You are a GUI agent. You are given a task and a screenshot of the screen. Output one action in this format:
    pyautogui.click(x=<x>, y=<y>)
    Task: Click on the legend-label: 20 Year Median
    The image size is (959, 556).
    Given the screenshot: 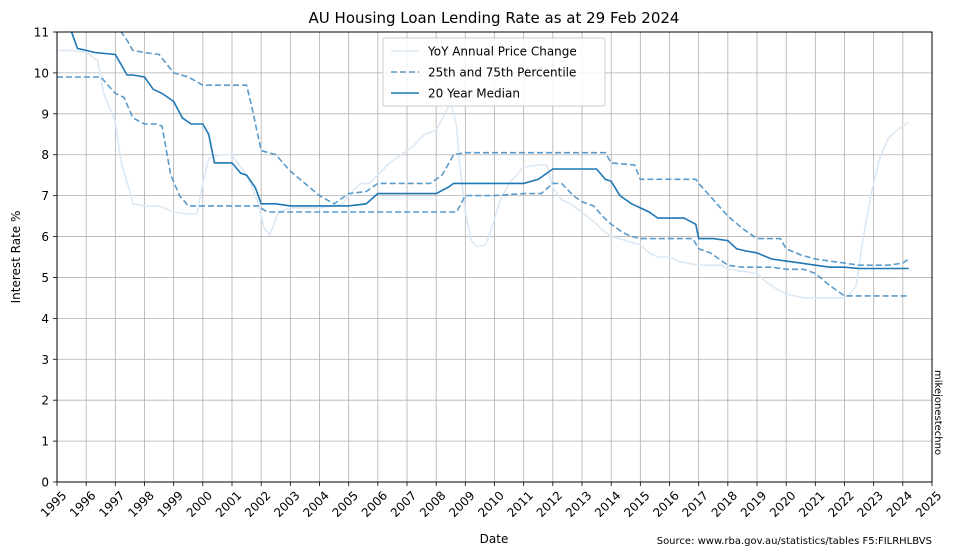 What is the action you would take?
    pyautogui.click(x=474, y=94)
    